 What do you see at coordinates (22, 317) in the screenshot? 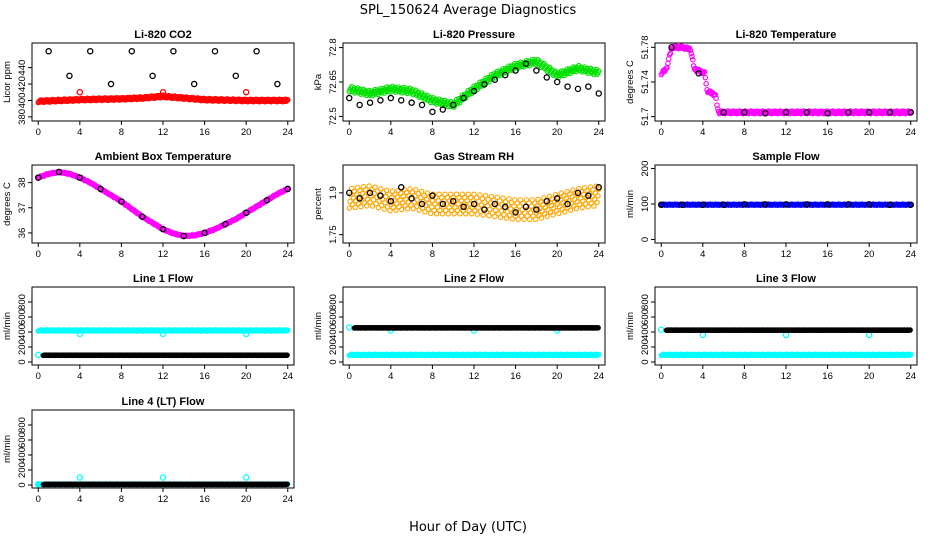
I see `y-tick-label: 600` at bounding box center [22, 317].